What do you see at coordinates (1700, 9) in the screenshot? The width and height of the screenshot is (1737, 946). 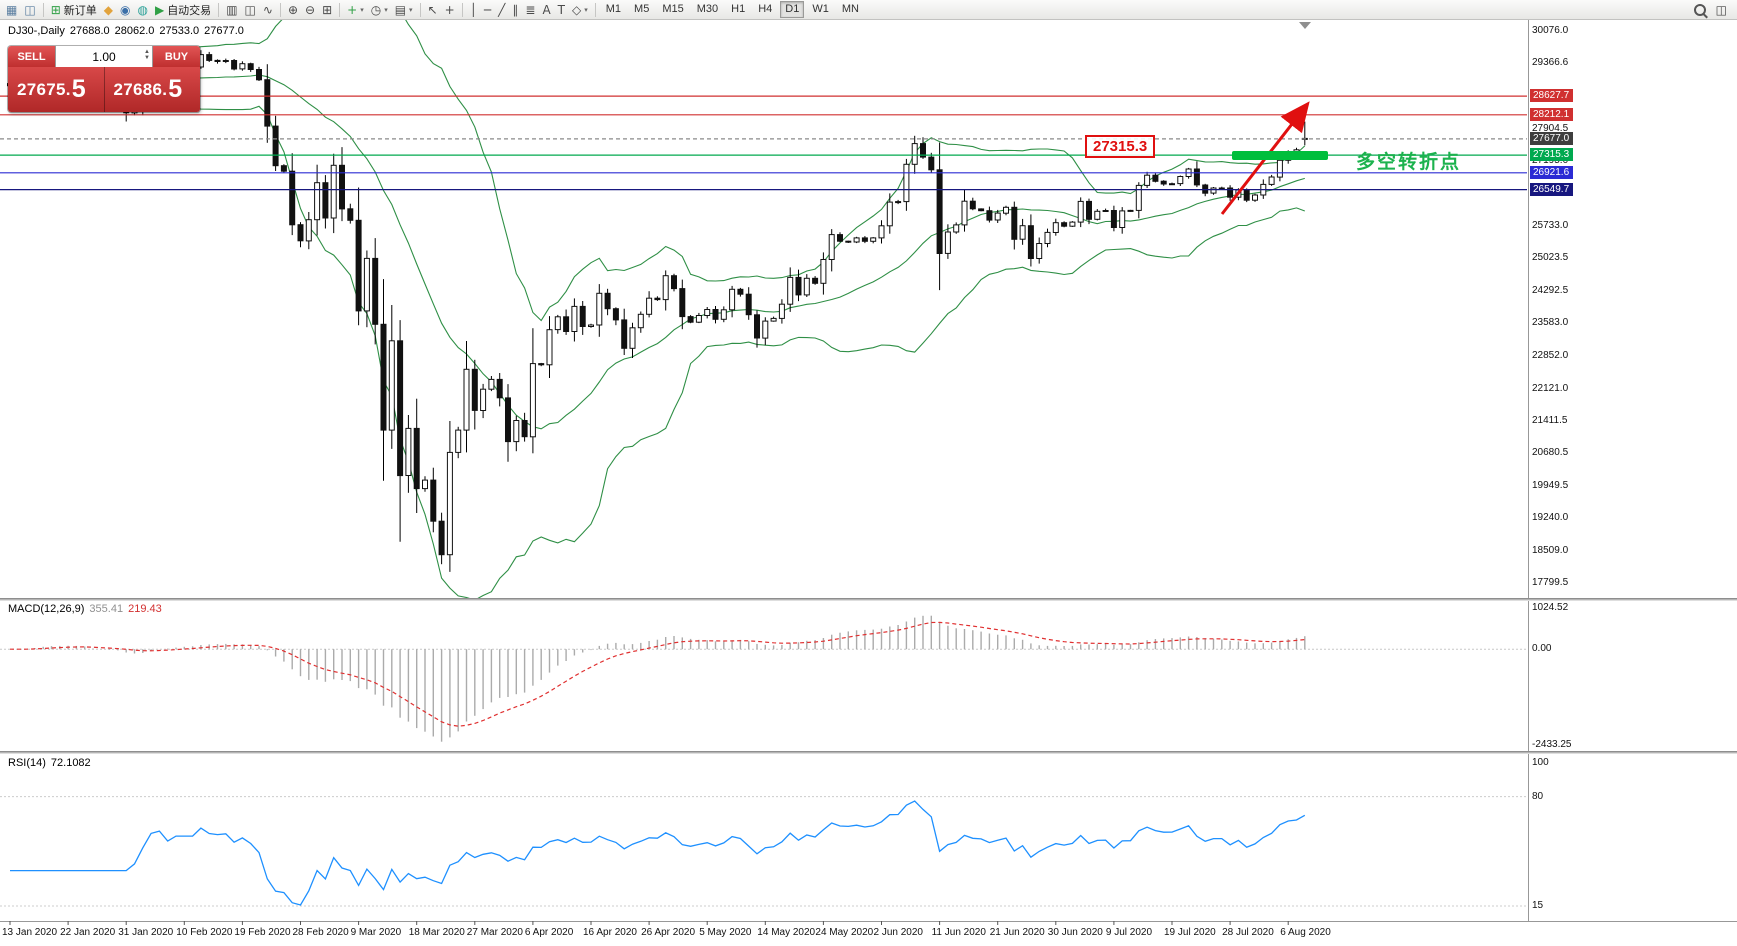 I see `search-button` at bounding box center [1700, 9].